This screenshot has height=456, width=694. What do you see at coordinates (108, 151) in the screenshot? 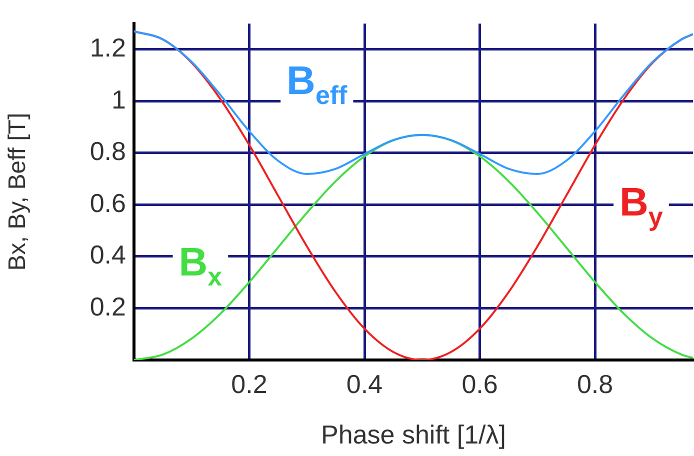
I see `y-tick-label: 0.8` at bounding box center [108, 151].